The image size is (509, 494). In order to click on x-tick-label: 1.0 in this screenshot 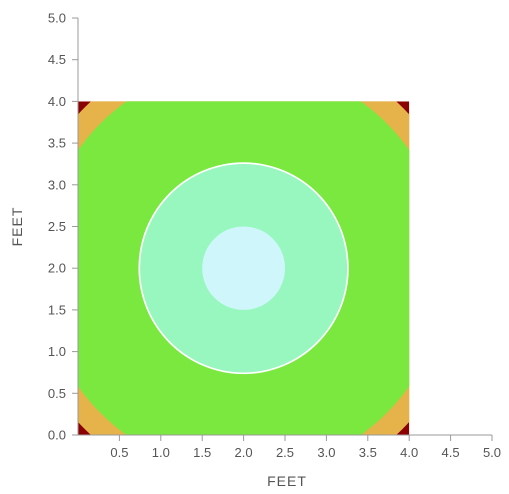, I will do `click(161, 452)`.